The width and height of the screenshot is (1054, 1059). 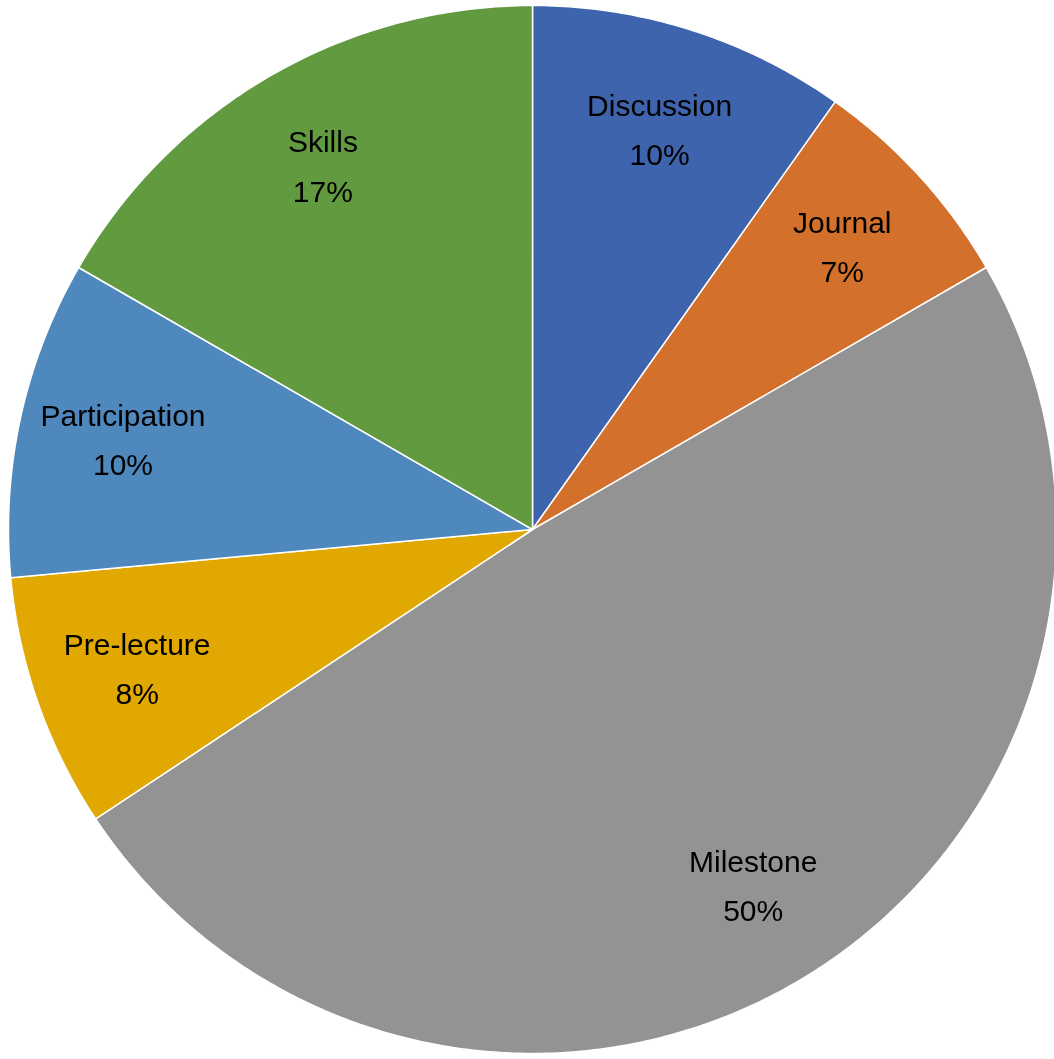 I want to click on data-label: 7%, so click(x=842, y=272).